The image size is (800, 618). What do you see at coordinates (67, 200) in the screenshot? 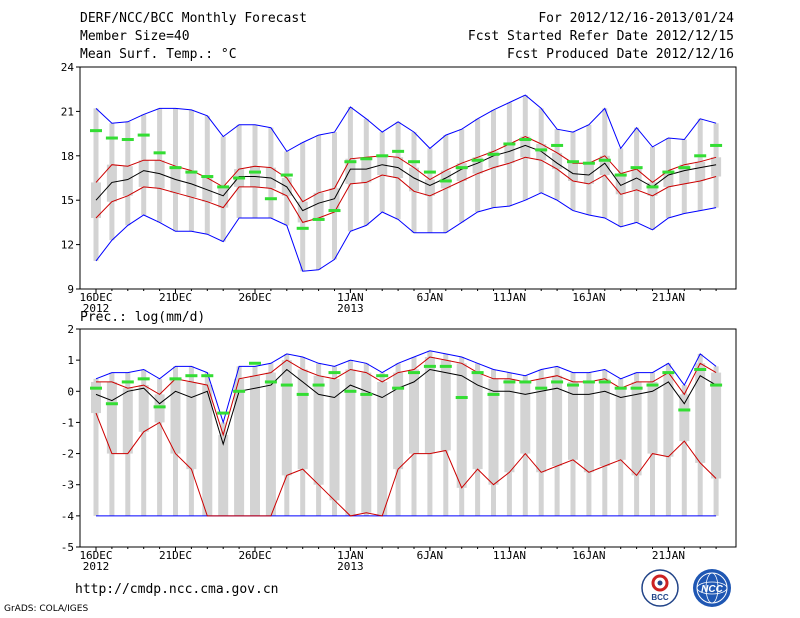
I see `y-tick-label: 15` at bounding box center [67, 200].